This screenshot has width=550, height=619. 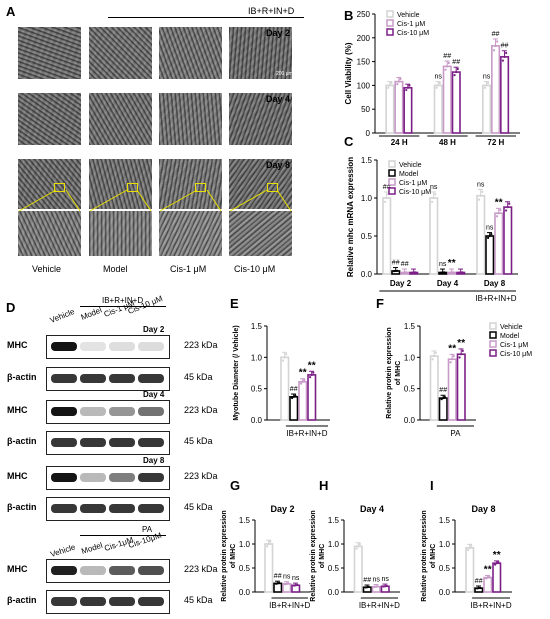 I want to click on micrograph-day-label: Day 4, so click(x=278, y=99).